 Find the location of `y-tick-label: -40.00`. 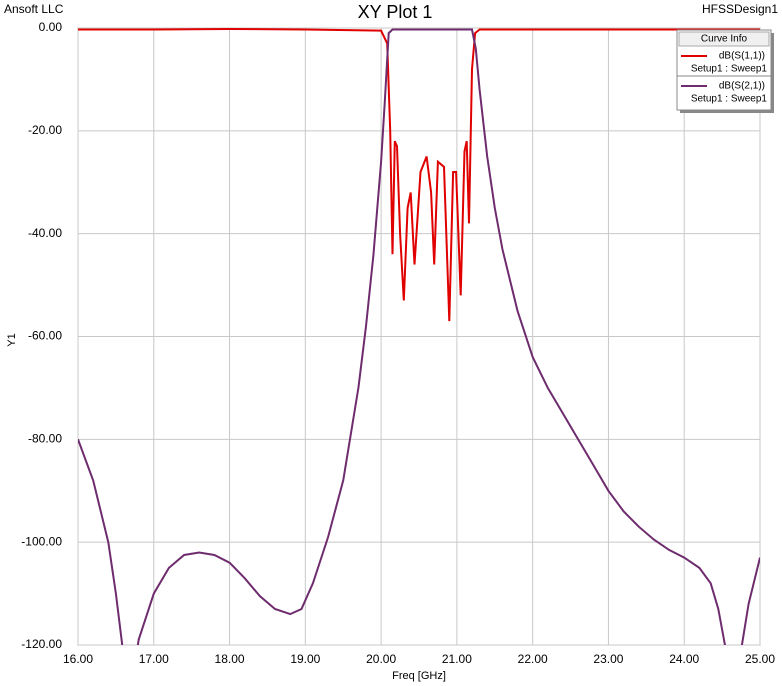

y-tick-label: -40.00 is located at coordinates (45, 233).